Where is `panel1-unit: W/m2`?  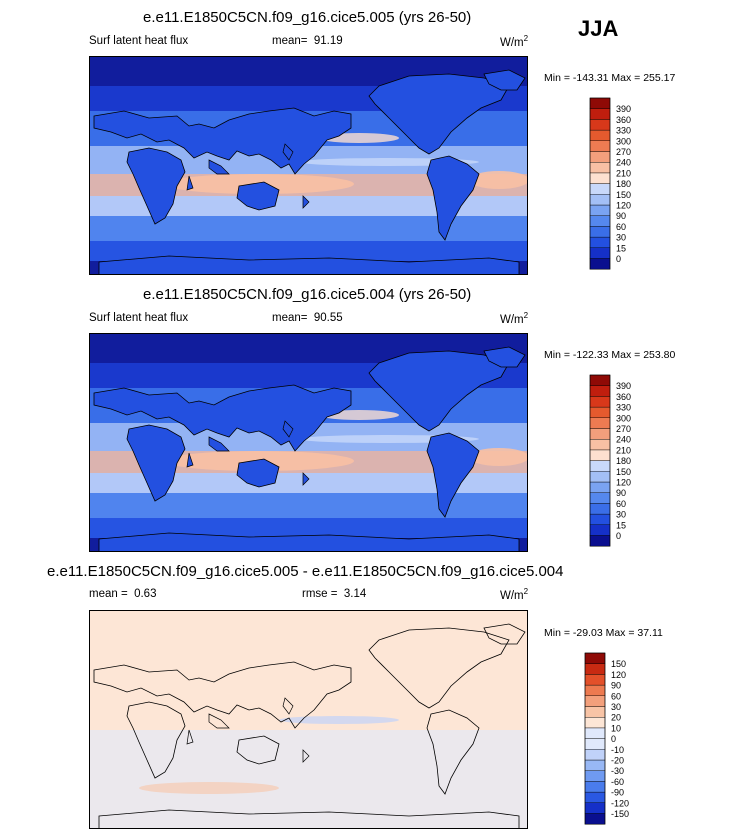
panel1-unit: W/m2 is located at coordinates (514, 41).